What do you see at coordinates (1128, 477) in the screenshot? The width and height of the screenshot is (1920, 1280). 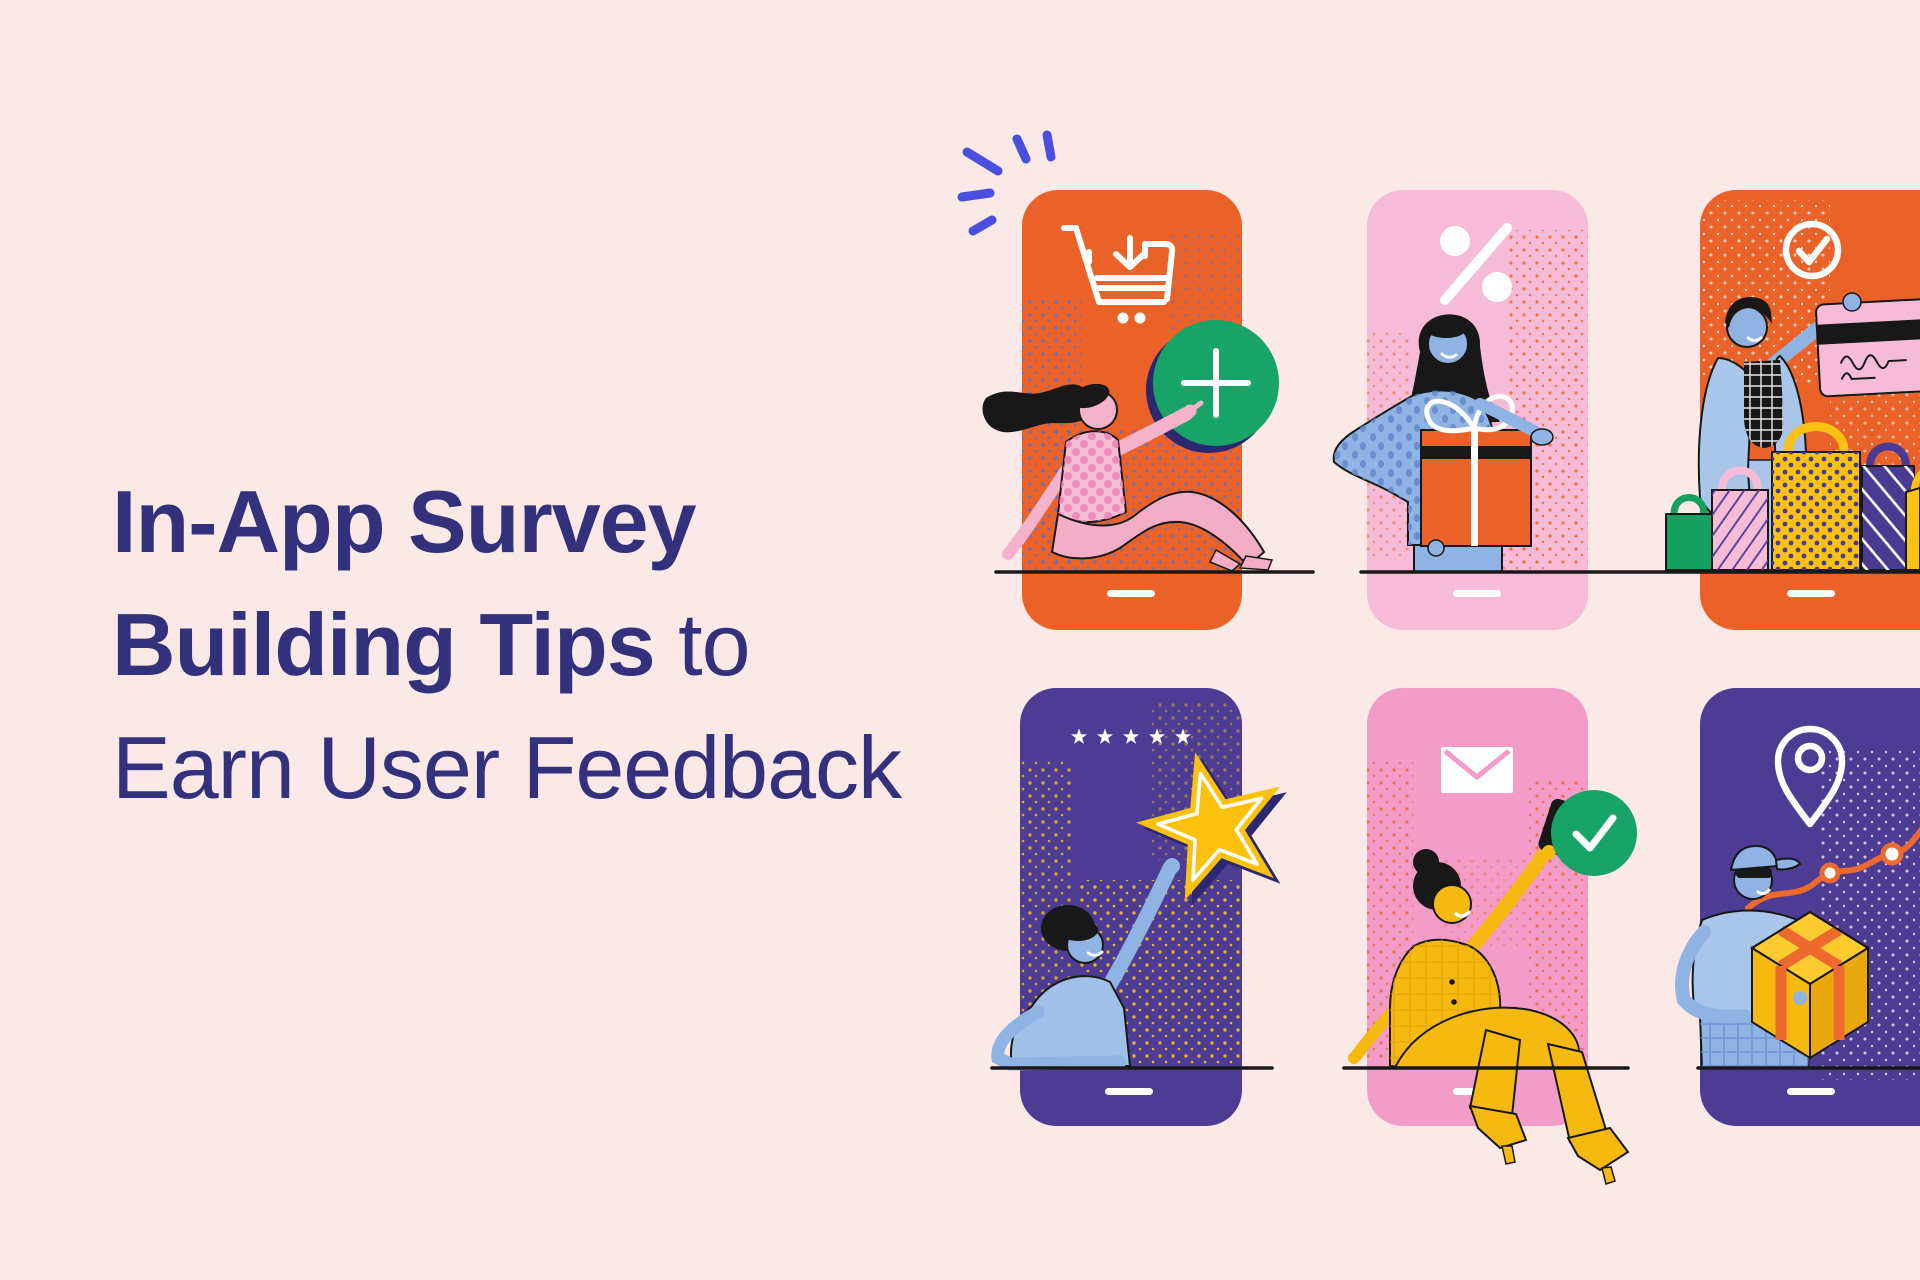 I see `character-shopper-woman` at bounding box center [1128, 477].